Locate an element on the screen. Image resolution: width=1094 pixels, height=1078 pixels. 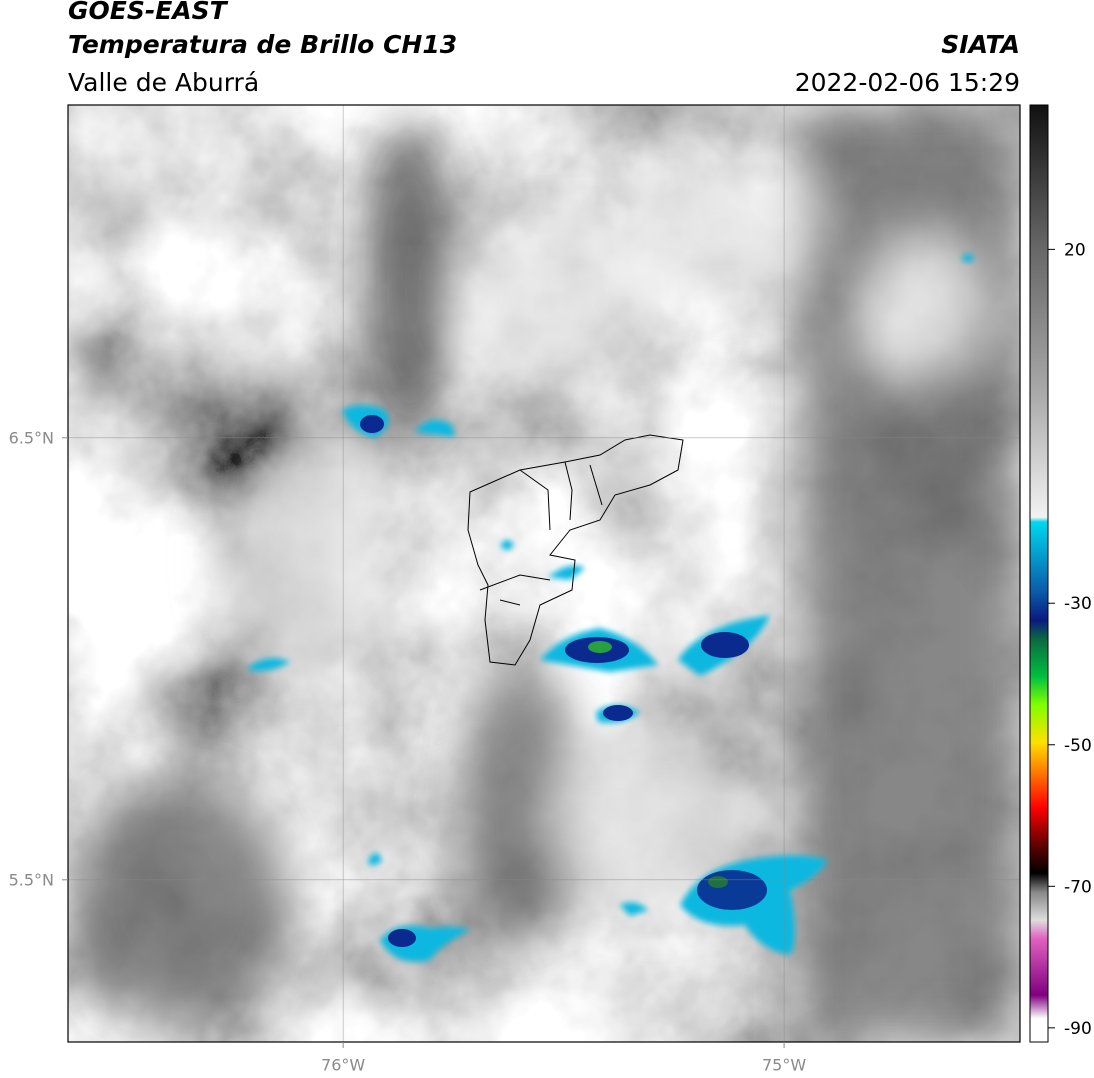
x-tick-label: 76°W is located at coordinates (343, 1065).